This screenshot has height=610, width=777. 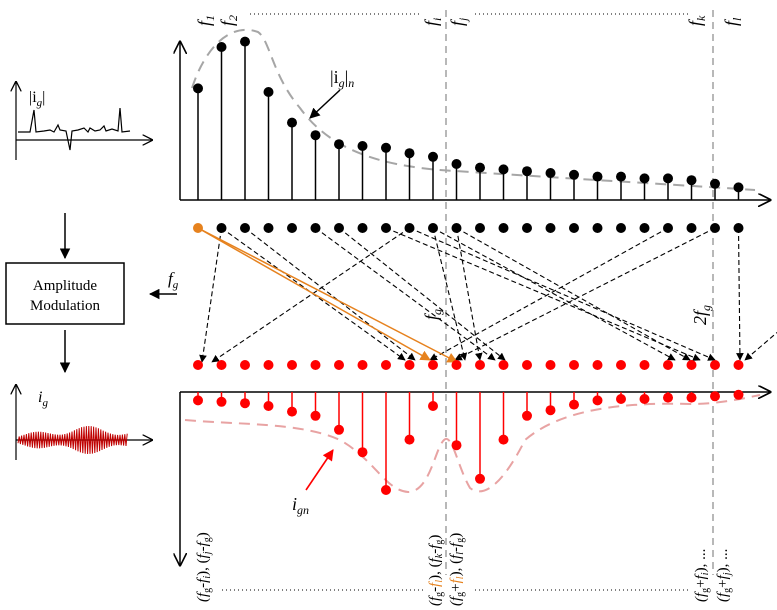 What do you see at coordinates (204, 567) in the screenshot?
I see `label-group1: (fg-fi), (fj-fg)` at bounding box center [204, 567].